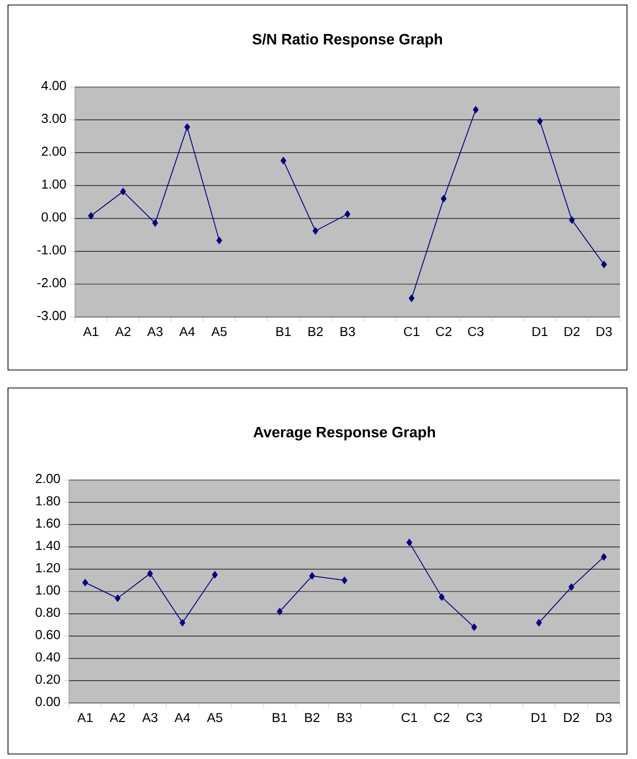 Image resolution: width=637 pixels, height=759 pixels. I want to click on y-tick-label: 1.40, so click(48, 545).